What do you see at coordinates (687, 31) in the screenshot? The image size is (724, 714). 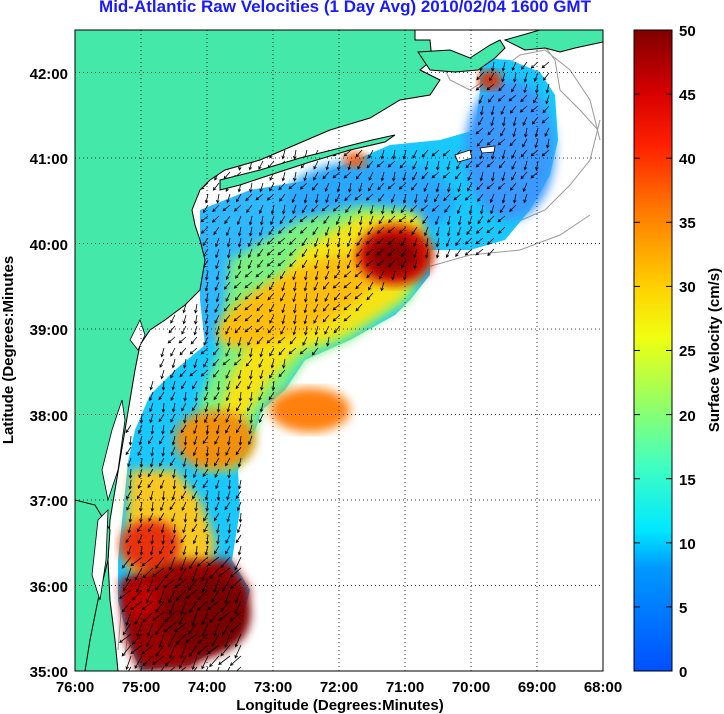 I see `colorbar-tick: 50` at bounding box center [687, 31].